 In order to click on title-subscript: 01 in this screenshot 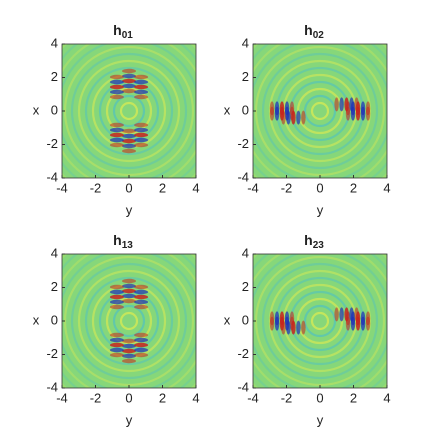, I will do `click(128, 35)`.